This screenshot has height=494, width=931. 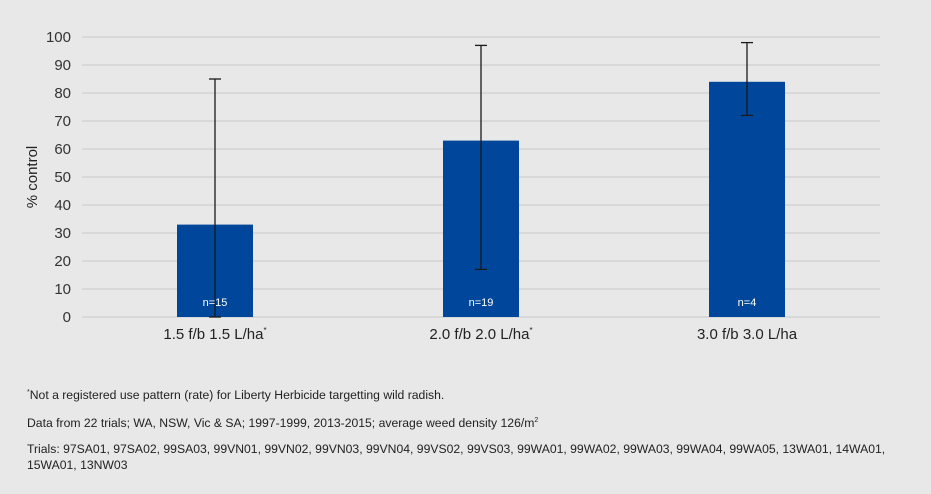 I want to click on x-tick-label: 3.0 f/b 3.0 L/ha, so click(x=747, y=334).